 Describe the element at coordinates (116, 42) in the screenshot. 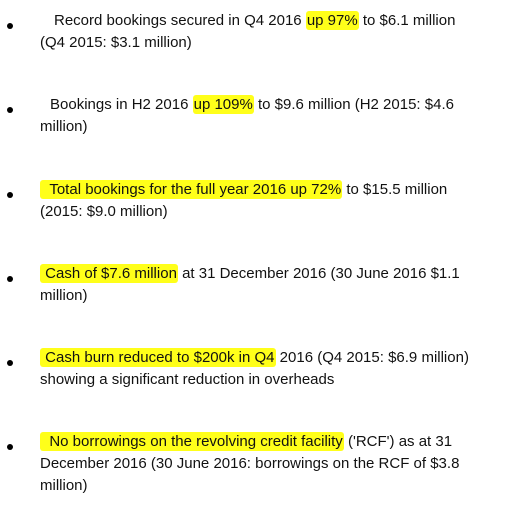

I see `text-line: (Q4 2015: $3.1 million)` at that location.